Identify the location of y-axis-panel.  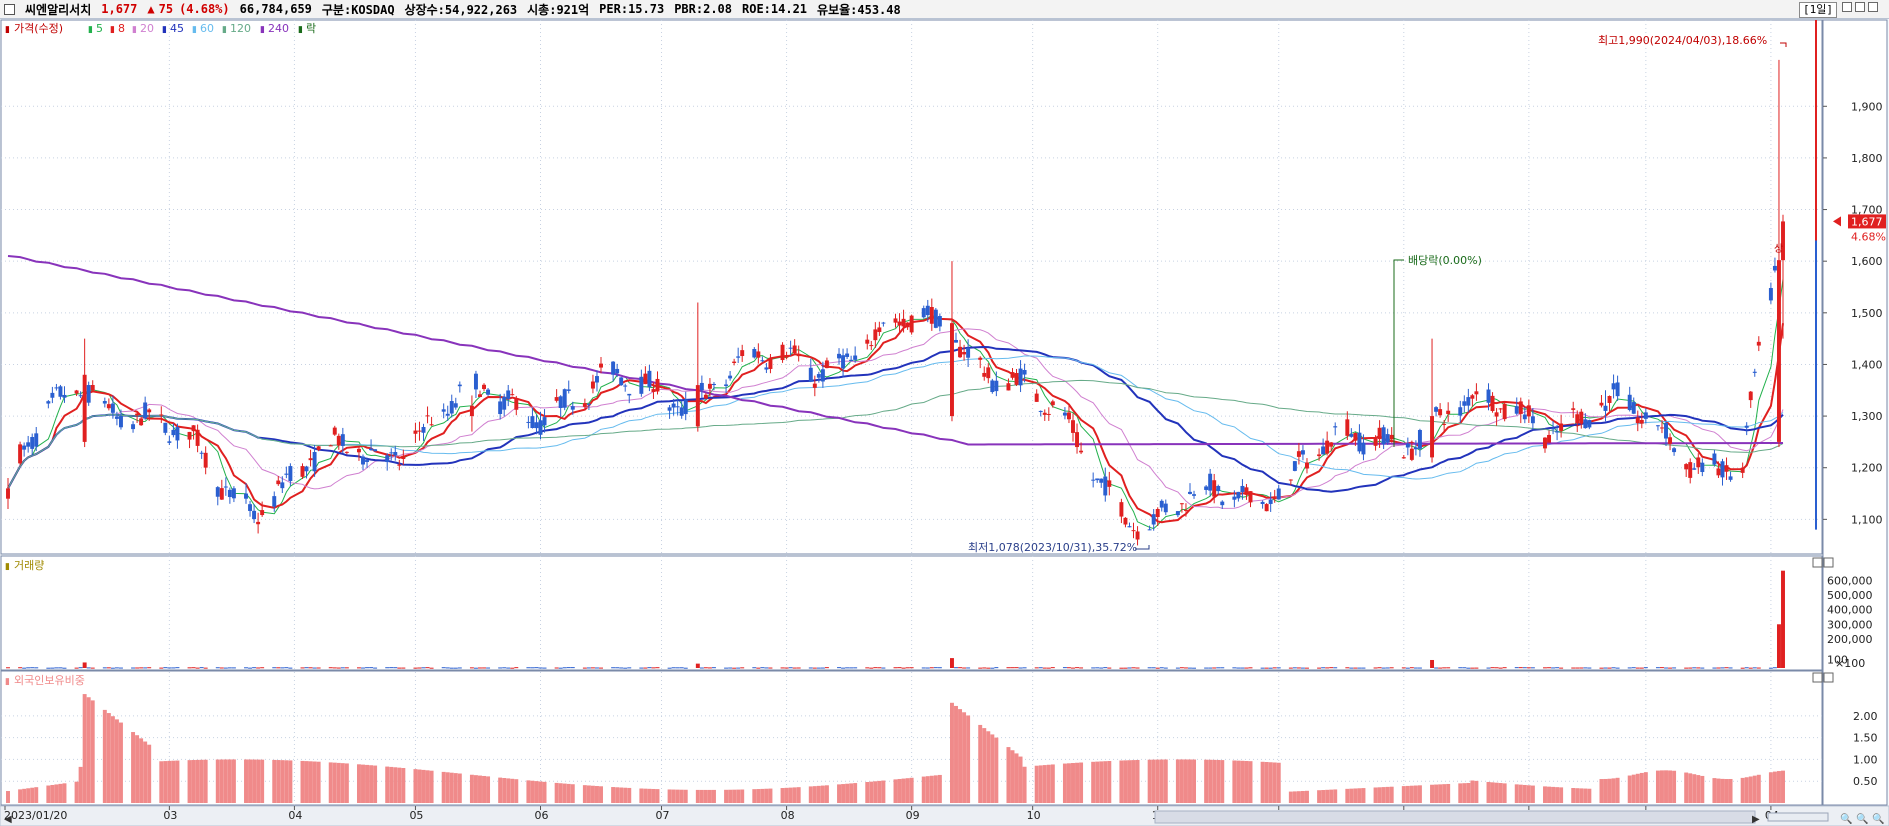
(1855, 412).